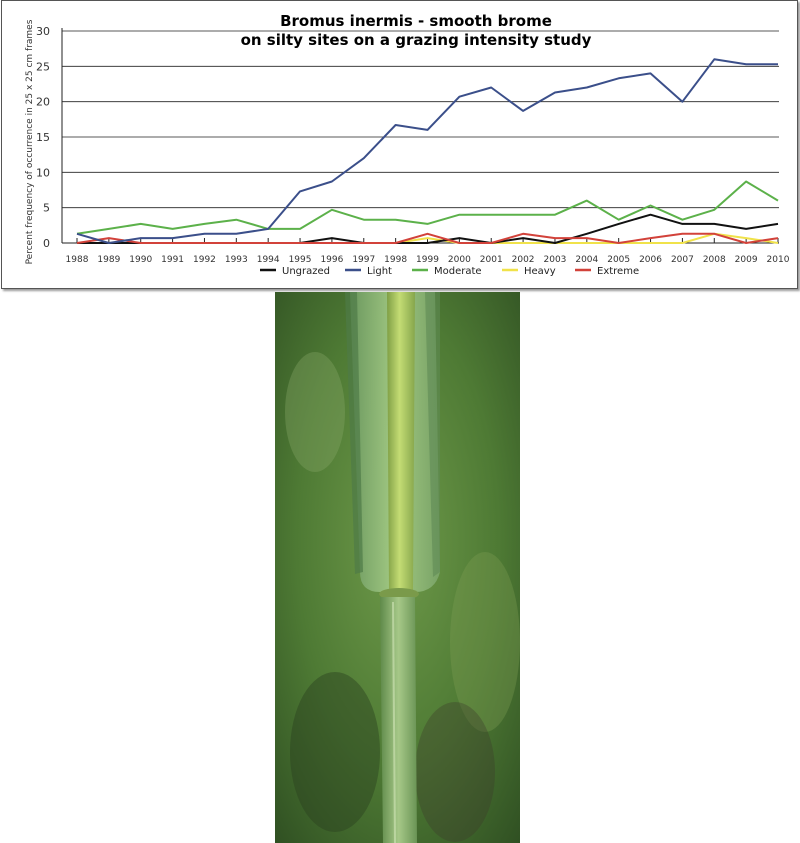 This screenshot has width=800, height=843. Describe the element at coordinates (140, 260) in the screenshot. I see `x-tick-label: 1990` at that location.